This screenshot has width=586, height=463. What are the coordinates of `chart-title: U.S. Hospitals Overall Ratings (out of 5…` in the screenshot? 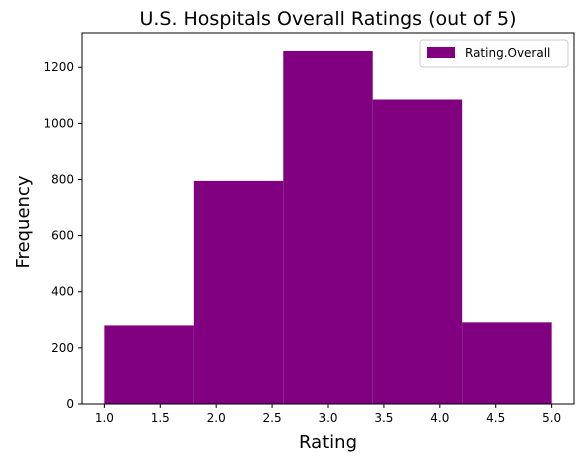 It's located at (327, 19).